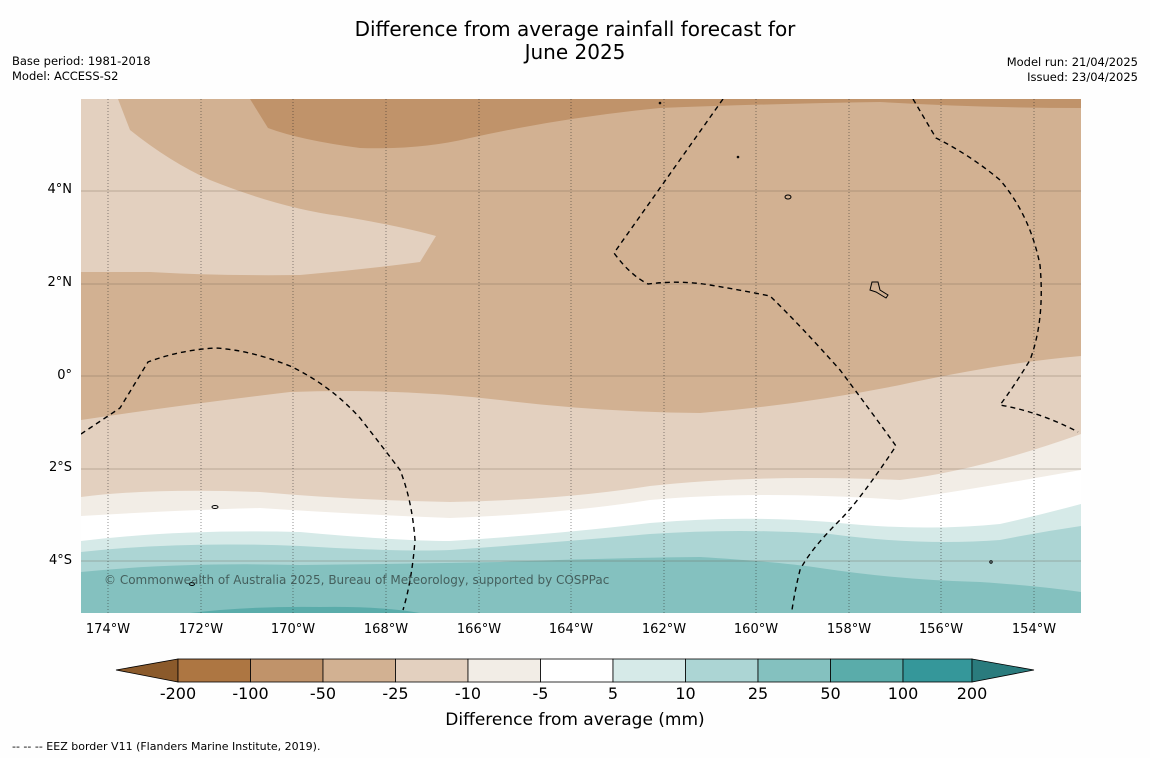 This screenshot has width=1150, height=758. I want to click on model-text: Model: ACCESS-S2, so click(65, 76).